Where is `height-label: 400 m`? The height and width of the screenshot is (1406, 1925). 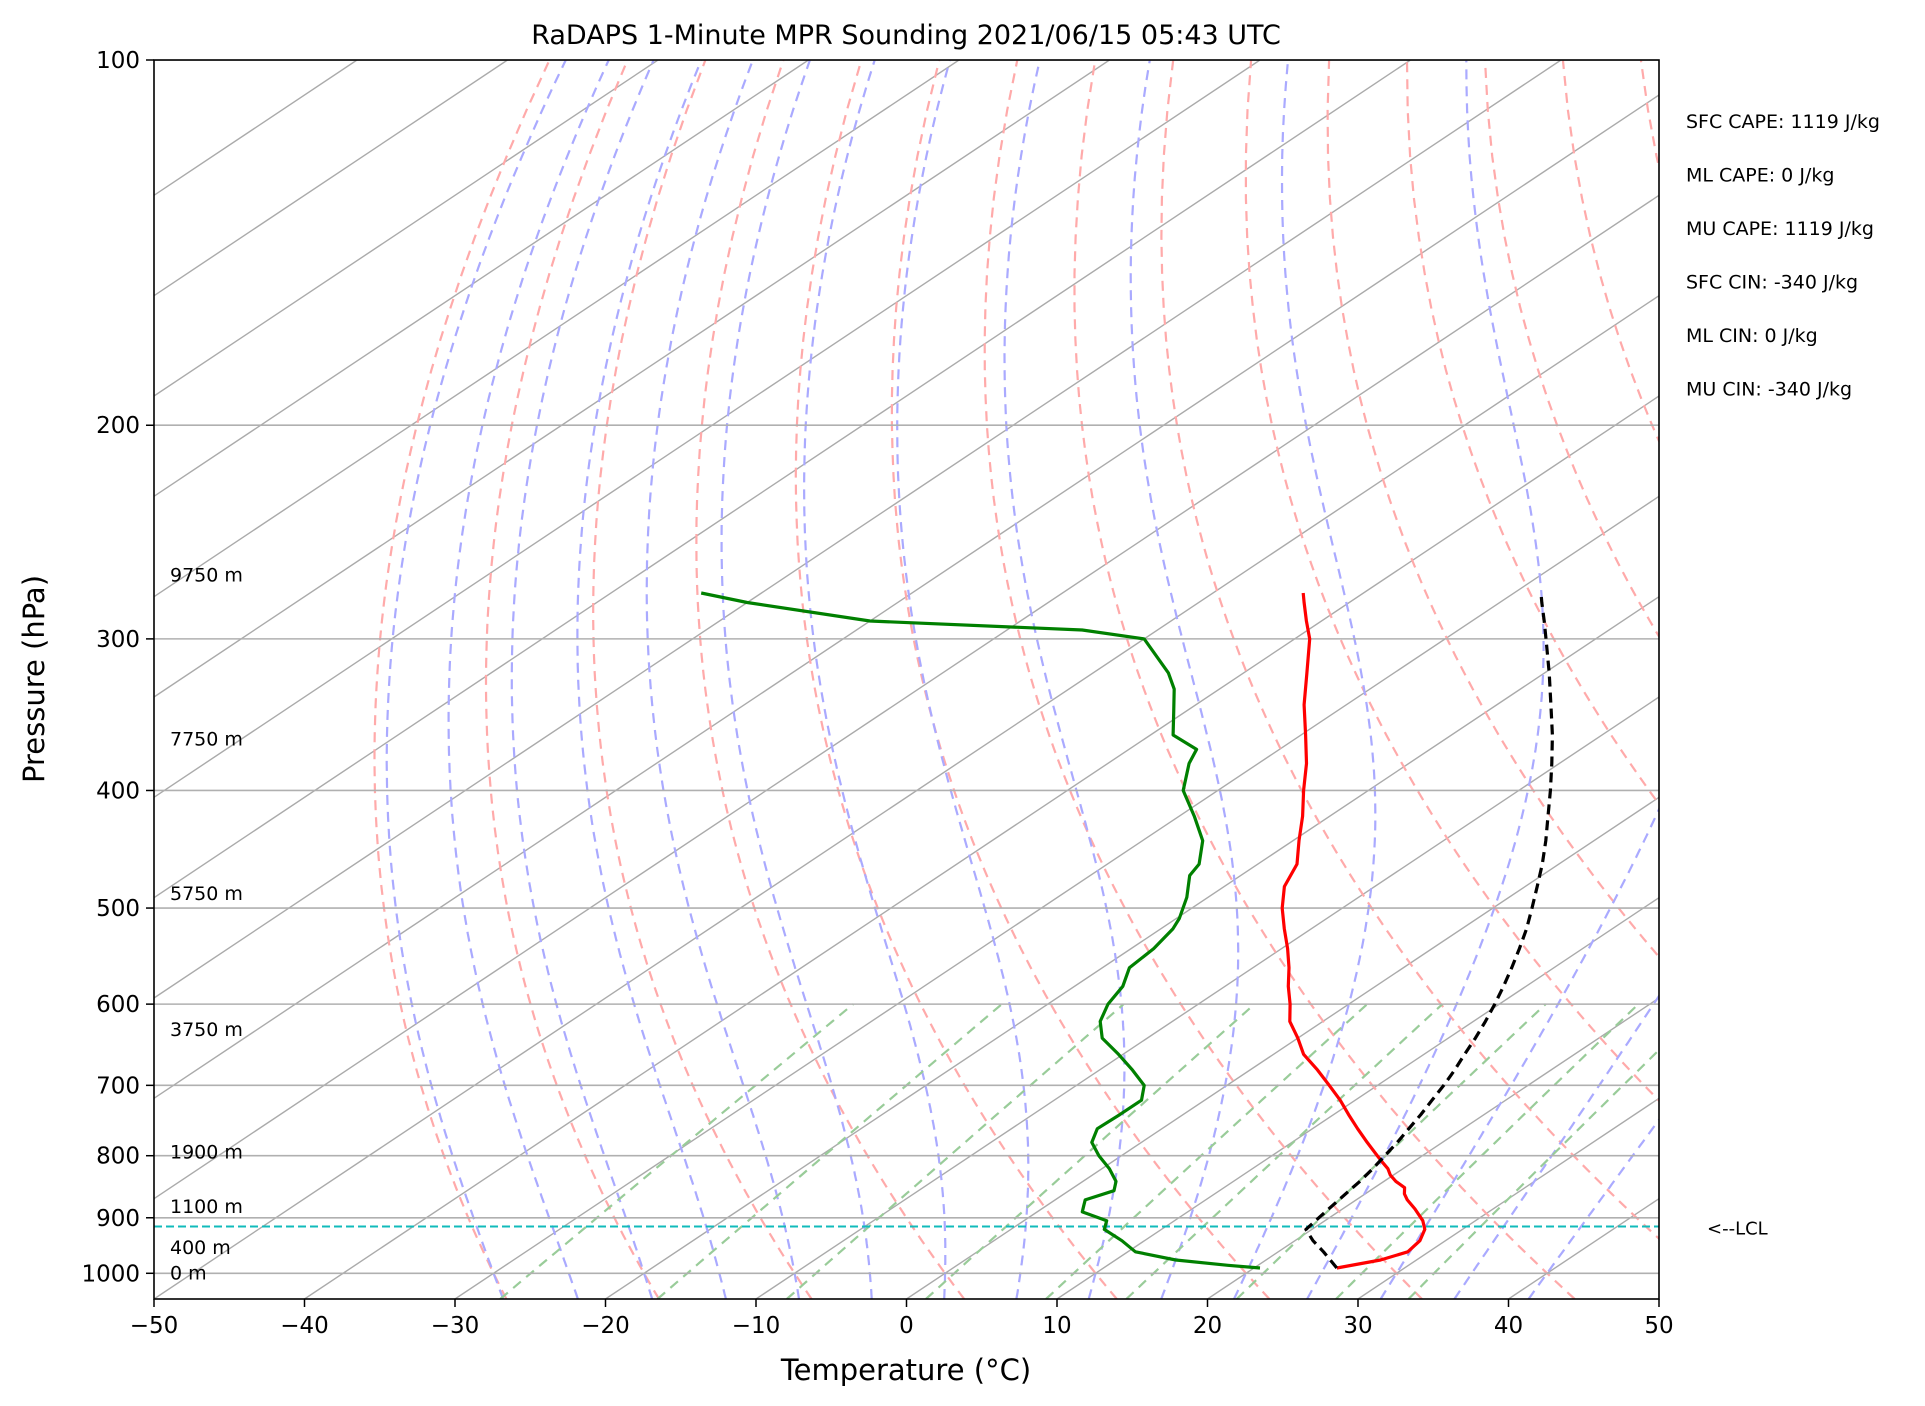 height-label: 400 m is located at coordinates (200, 1248).